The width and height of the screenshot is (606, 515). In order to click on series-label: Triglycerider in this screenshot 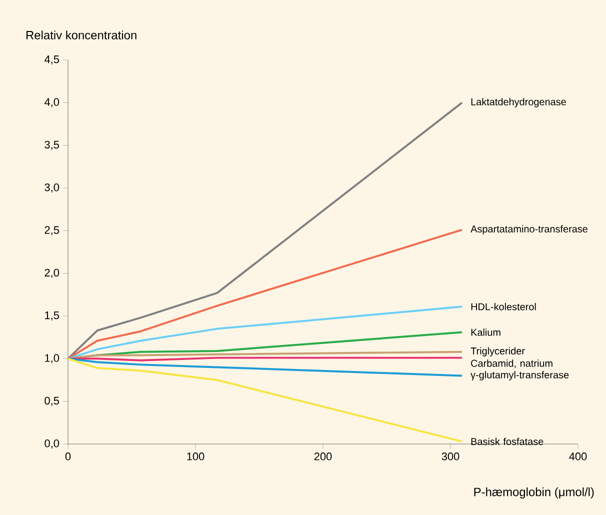, I will do `click(497, 351)`.